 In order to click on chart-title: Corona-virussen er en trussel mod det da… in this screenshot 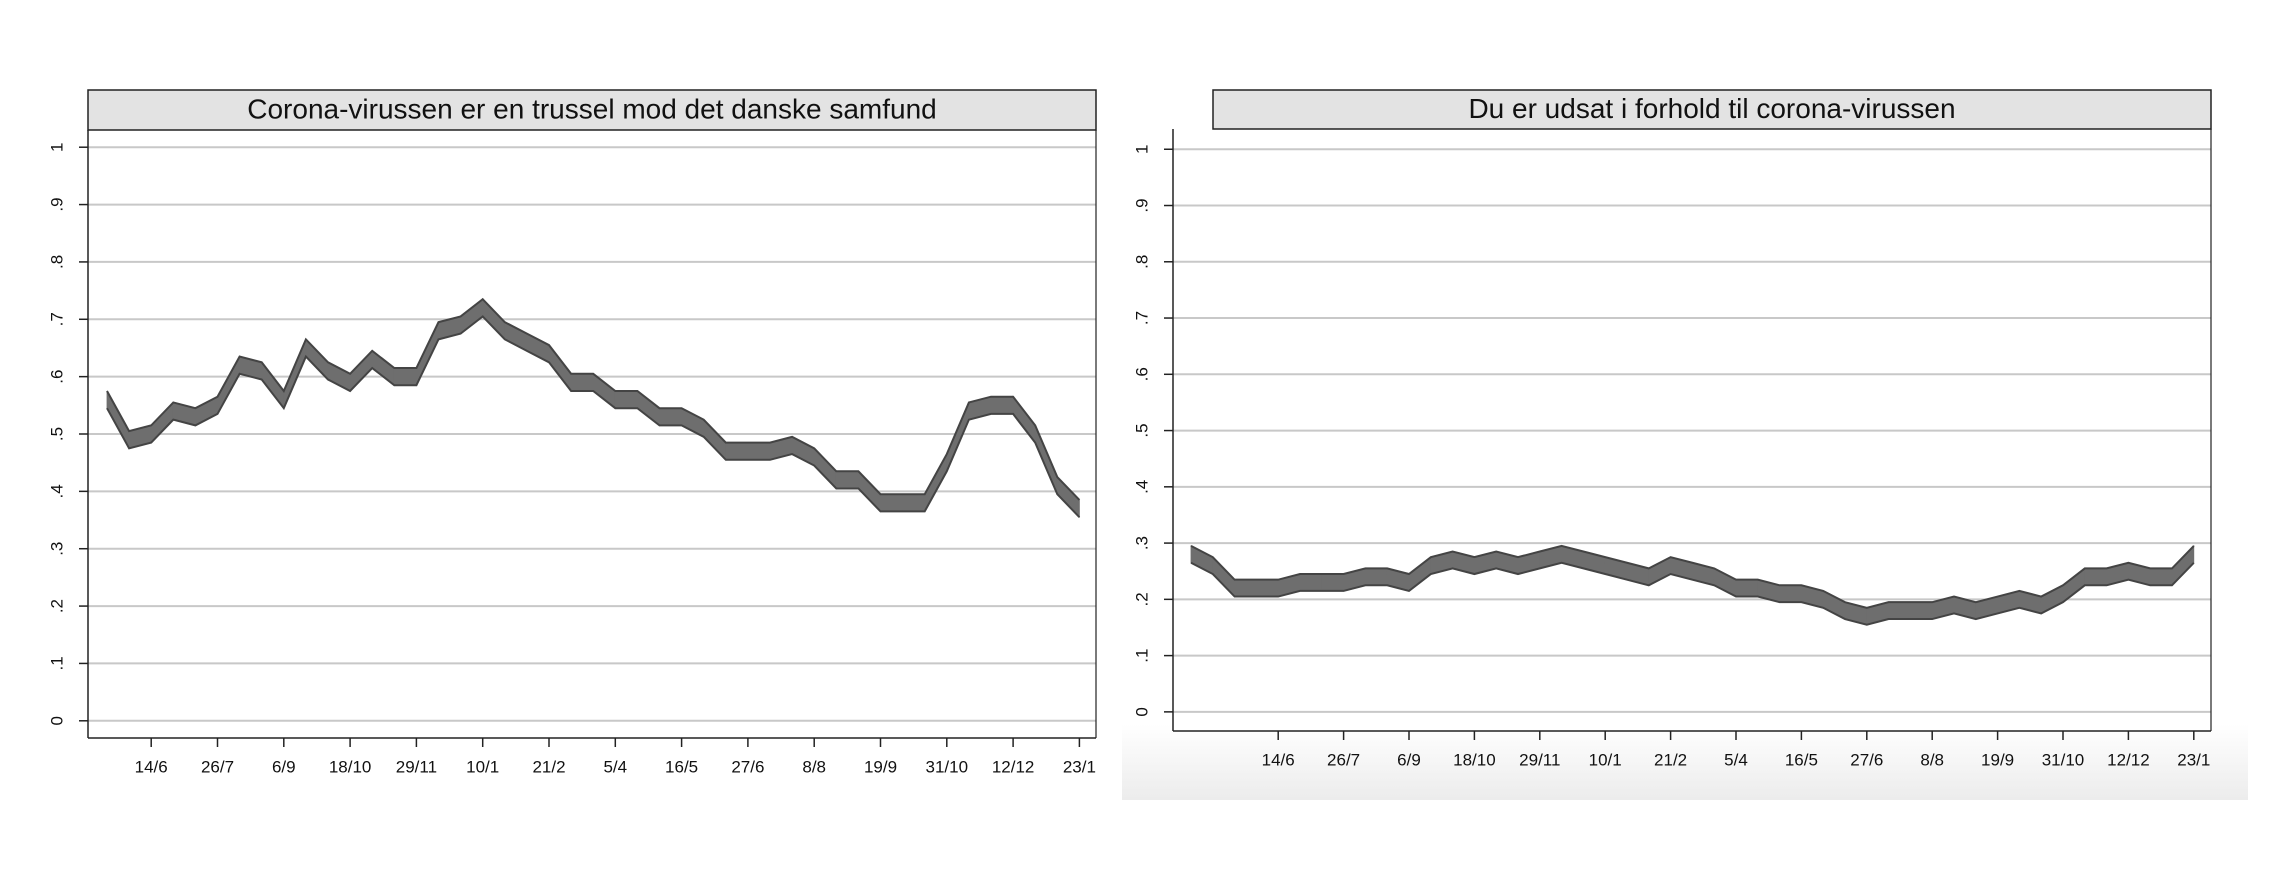, I will do `click(591, 108)`.